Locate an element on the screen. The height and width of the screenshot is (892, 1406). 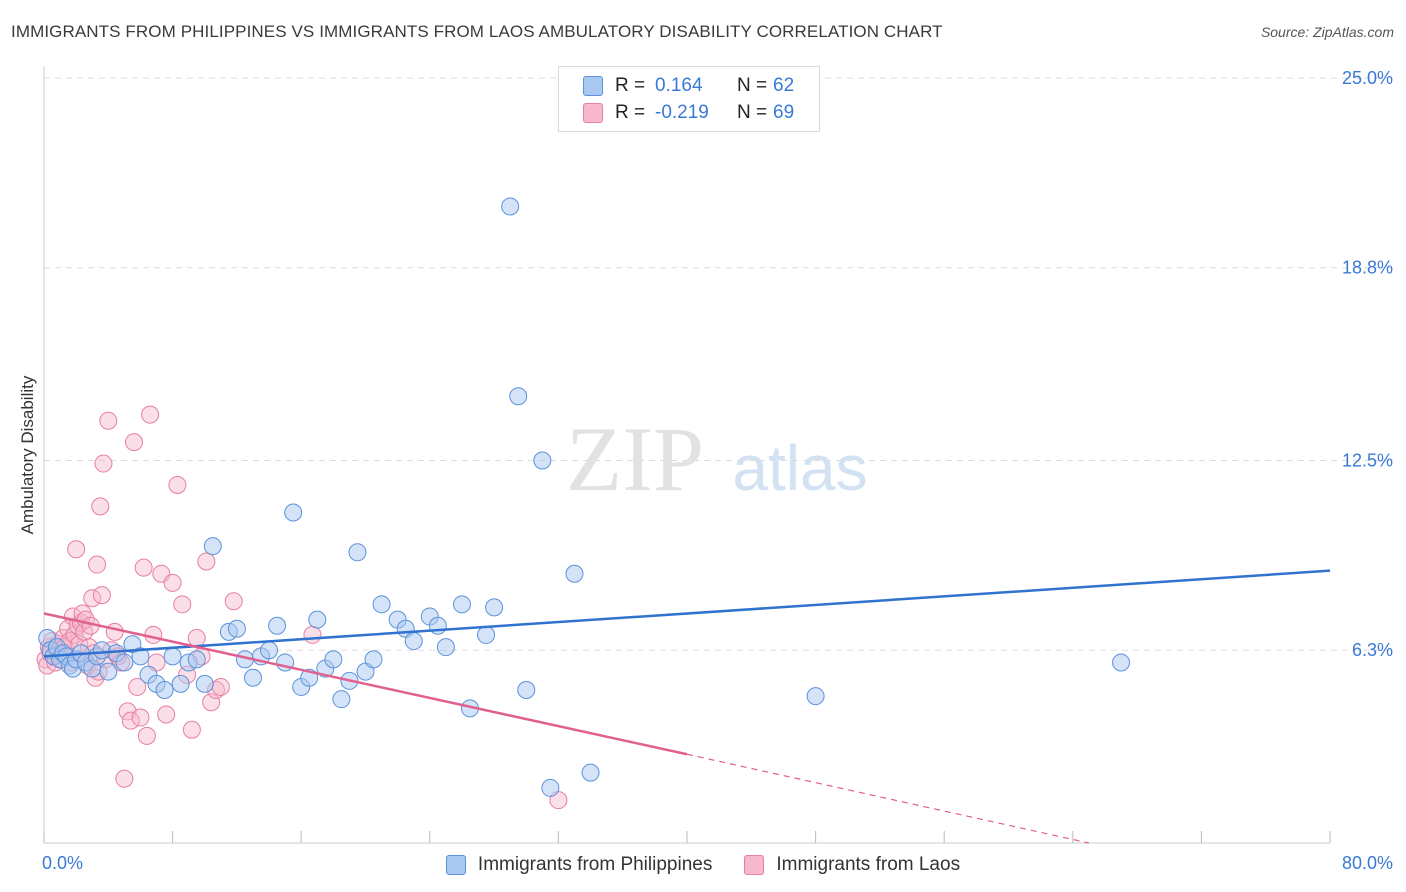
legend-n-value: 69 is located at coordinates (784, 112).